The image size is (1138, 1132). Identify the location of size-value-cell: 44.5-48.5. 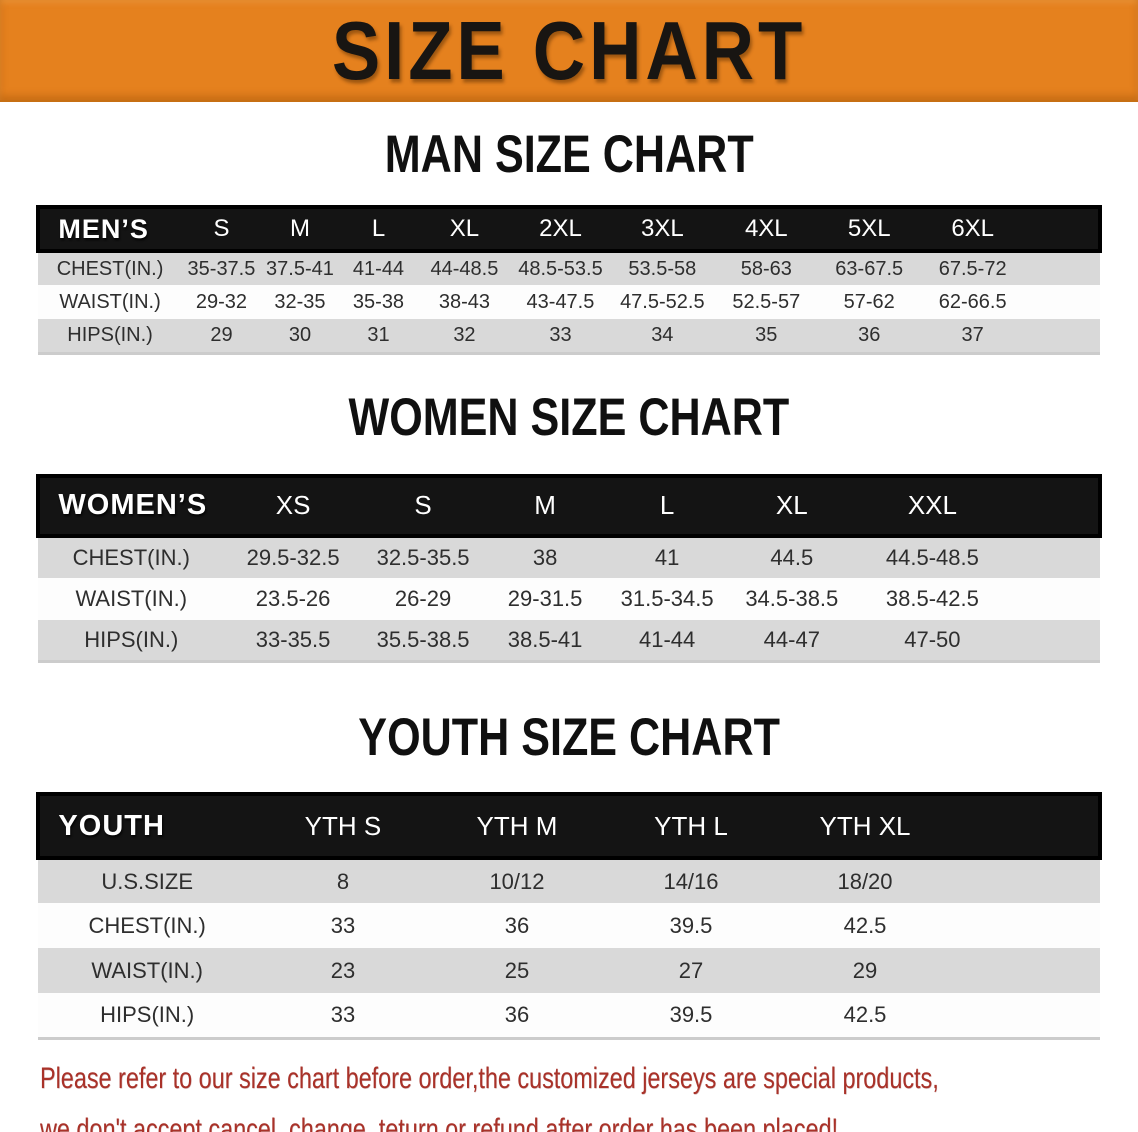
(932, 556).